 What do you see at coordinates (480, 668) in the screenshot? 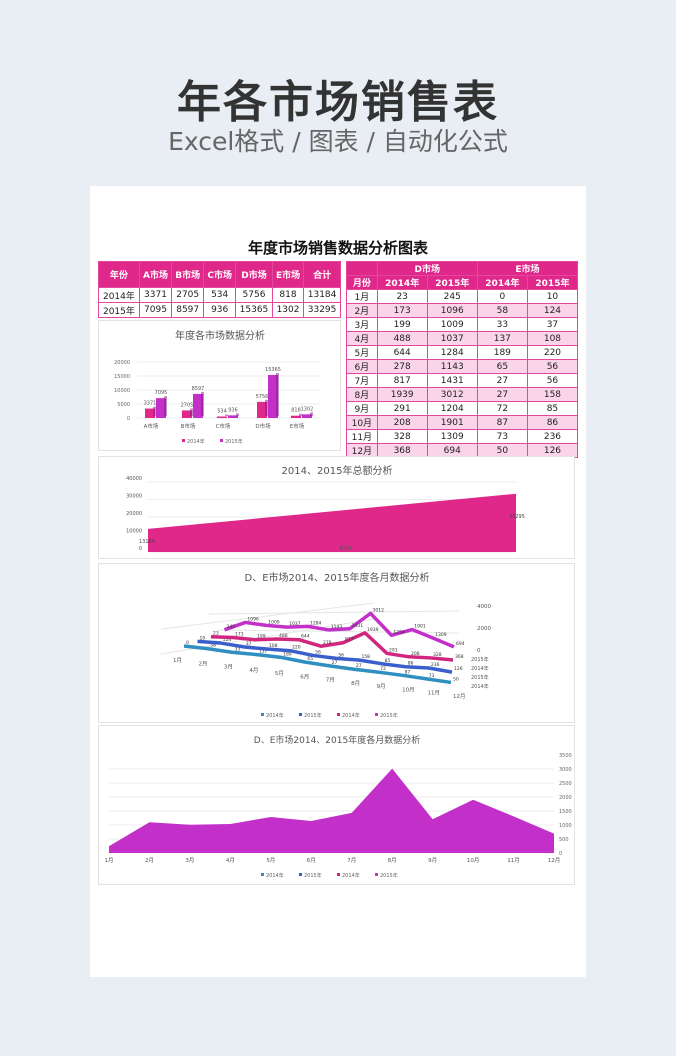
I see `depth-label: 2014年` at bounding box center [480, 668].